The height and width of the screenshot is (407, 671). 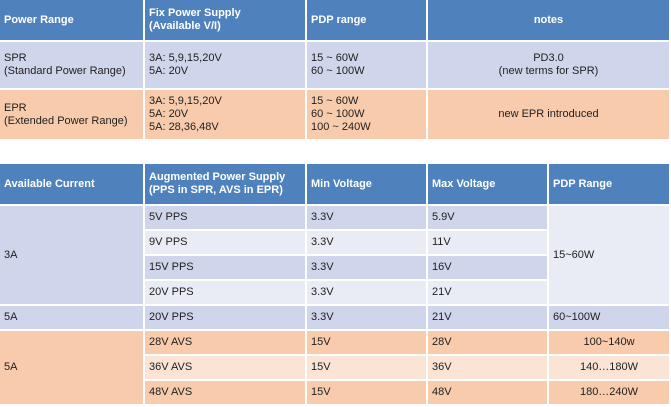 What do you see at coordinates (488, 343) in the screenshot?
I see `cell-max: 28V` at bounding box center [488, 343].